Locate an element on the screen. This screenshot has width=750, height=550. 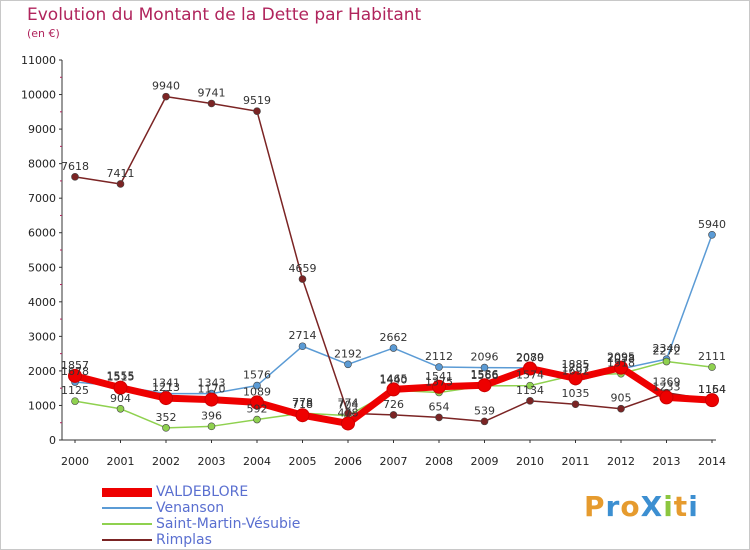
data-label: 2340 is located at coordinates (667, 348).